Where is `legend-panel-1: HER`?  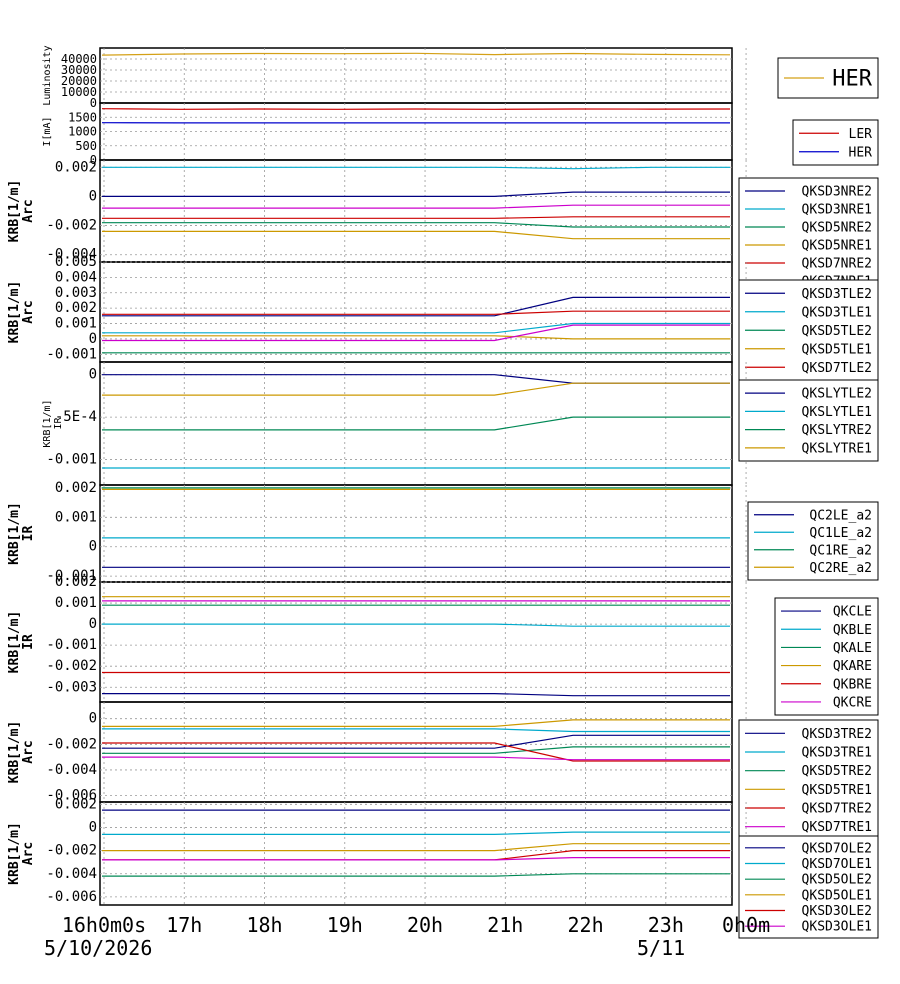 legend-panel-1: HER is located at coordinates (828, 78).